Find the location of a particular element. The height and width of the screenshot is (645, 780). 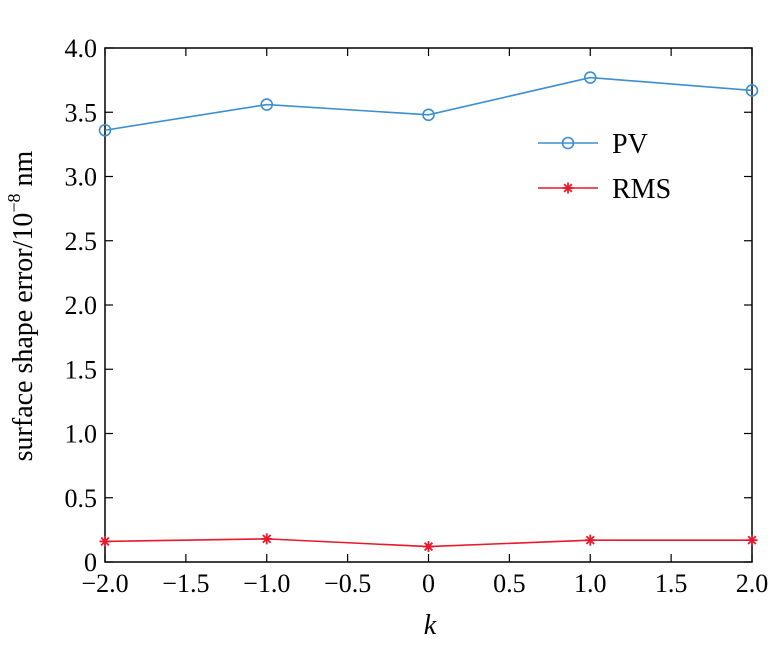

y-axis-label-main: surface shape error/10 is located at coordinates (23, 337).